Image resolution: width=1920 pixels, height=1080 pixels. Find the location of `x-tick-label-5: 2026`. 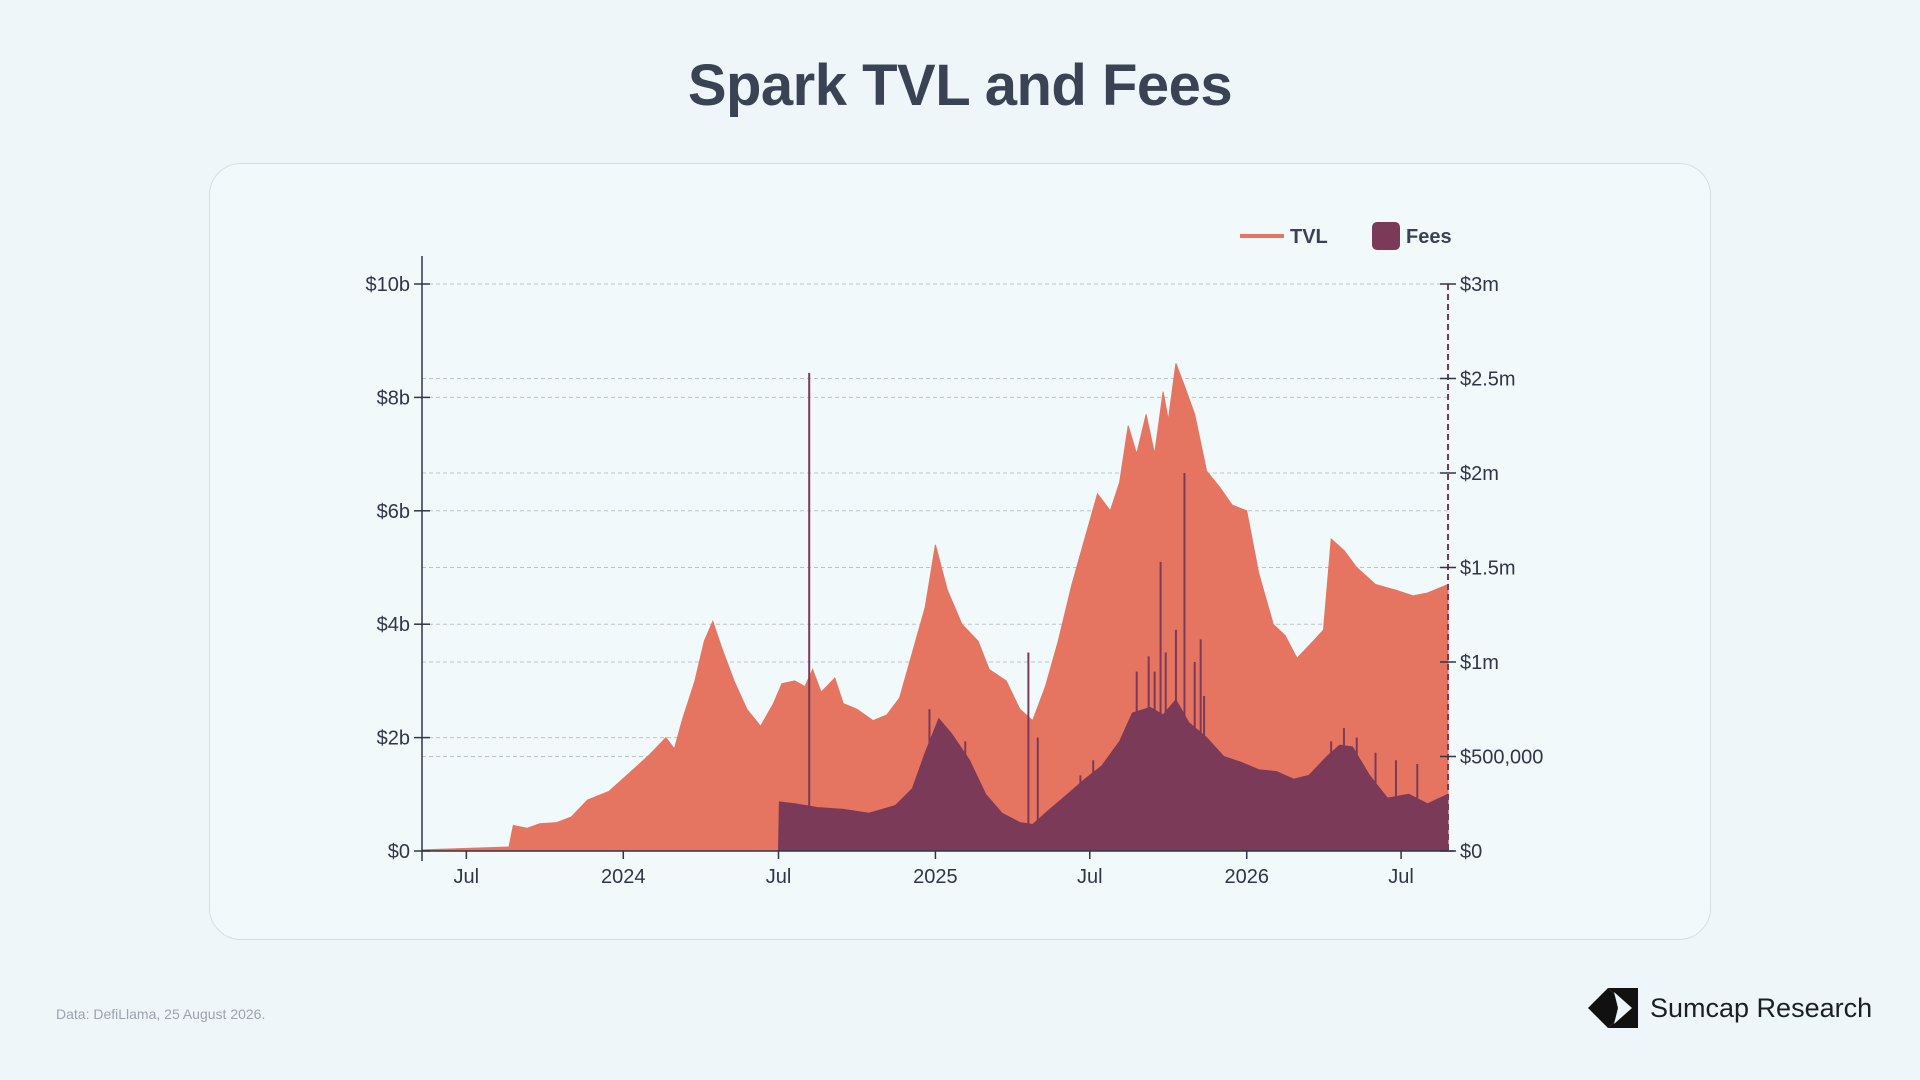

x-tick-label-5: 2026 is located at coordinates (1246, 877).